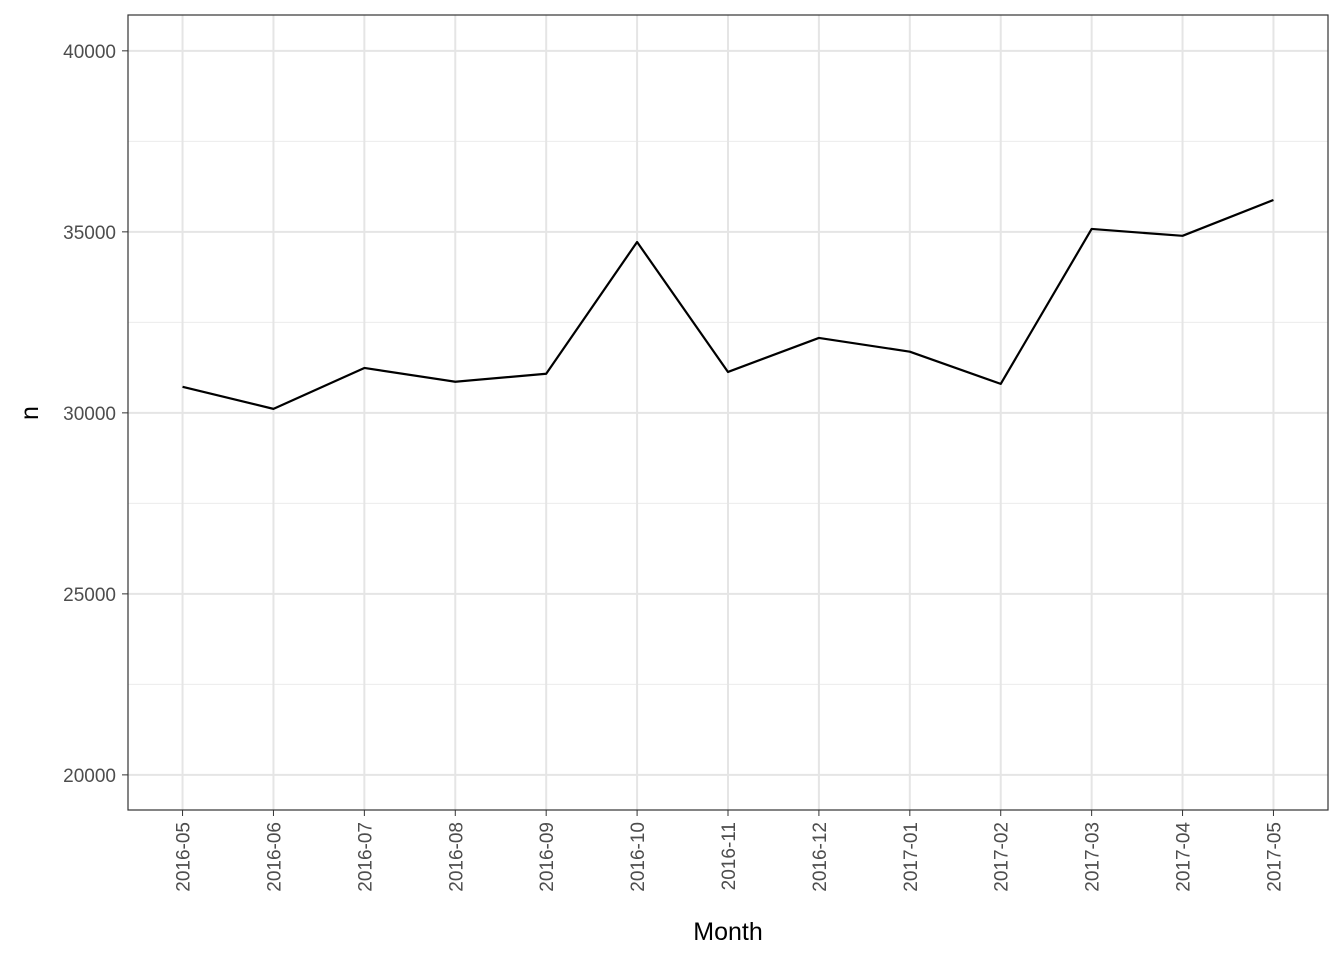 The width and height of the screenshot is (1344, 960). What do you see at coordinates (89, 52) in the screenshot?
I see `y-tick-label: 40000` at bounding box center [89, 52].